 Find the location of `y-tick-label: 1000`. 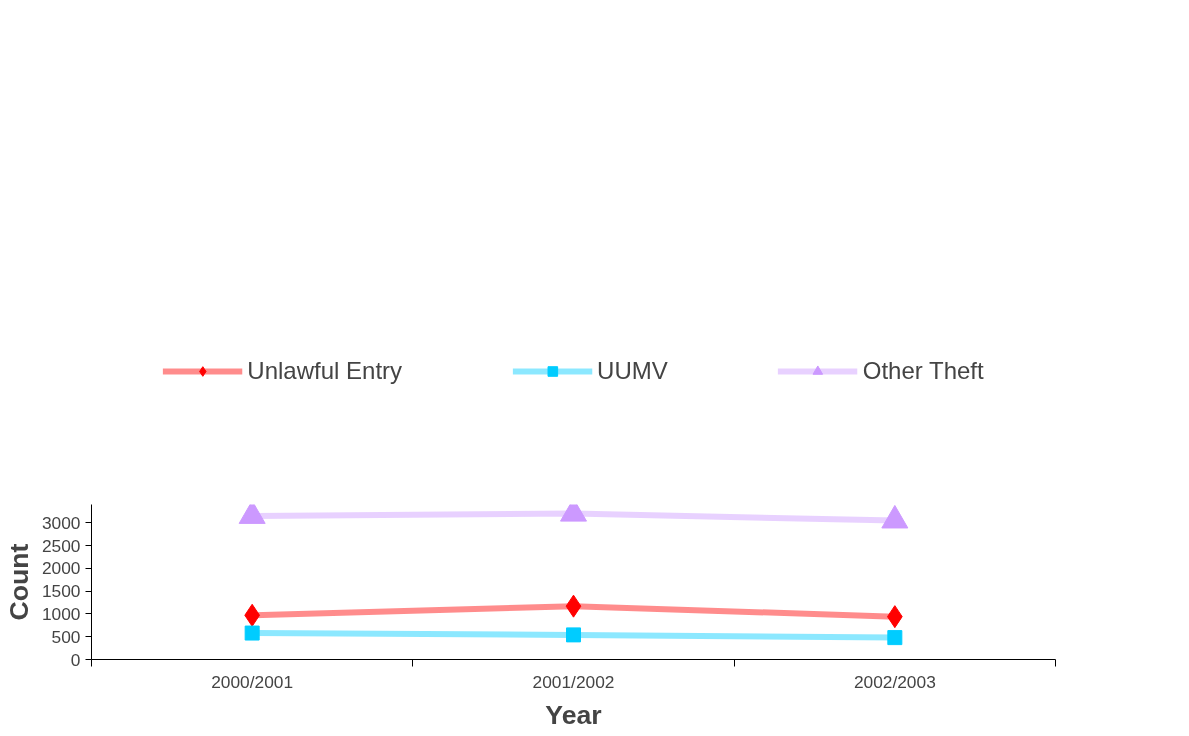

y-tick-label: 1000 is located at coordinates (61, 613).